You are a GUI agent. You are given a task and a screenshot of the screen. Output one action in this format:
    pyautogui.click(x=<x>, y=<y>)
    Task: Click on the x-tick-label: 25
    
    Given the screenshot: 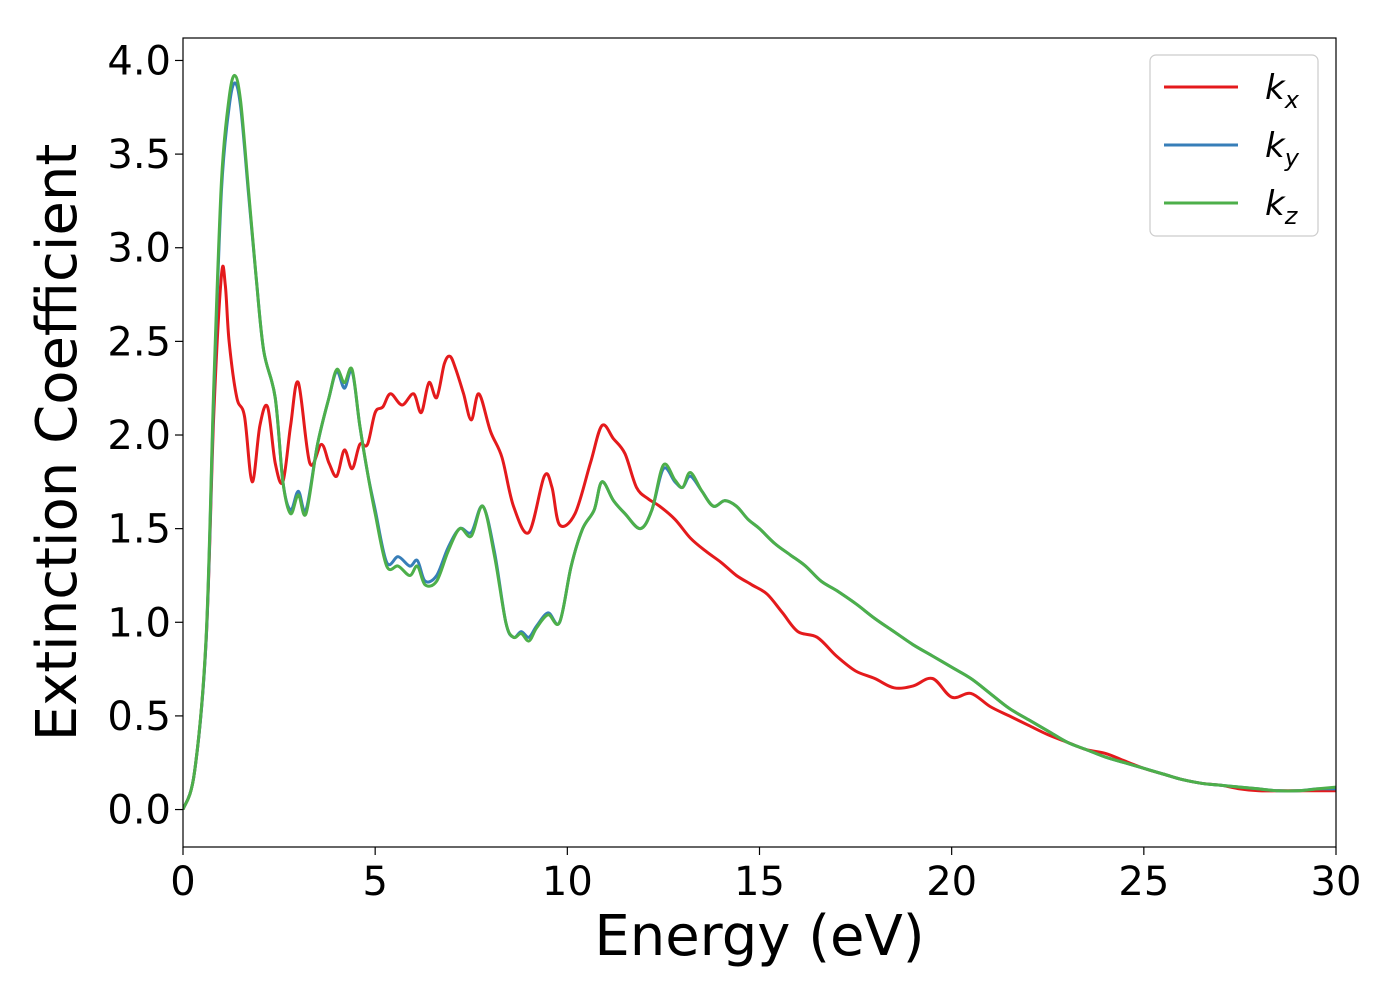 What is the action you would take?
    pyautogui.click(x=1143, y=882)
    